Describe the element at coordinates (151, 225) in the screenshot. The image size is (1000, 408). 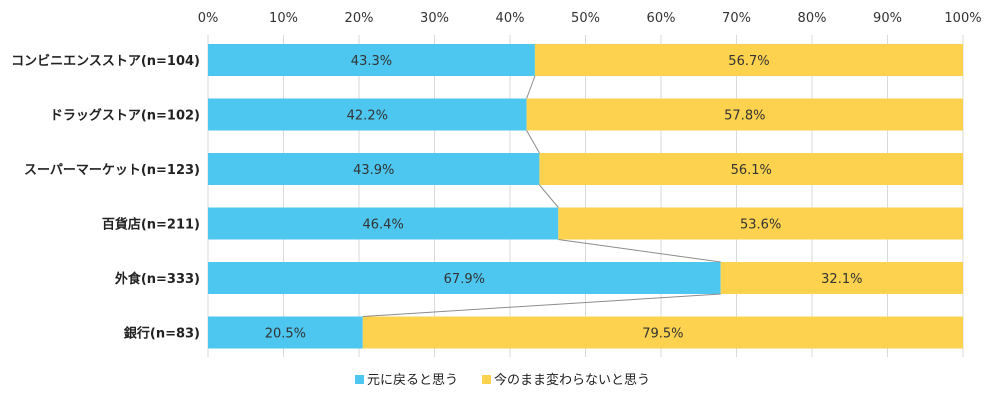
I see `category-label: 百貨店(n=211)` at that location.